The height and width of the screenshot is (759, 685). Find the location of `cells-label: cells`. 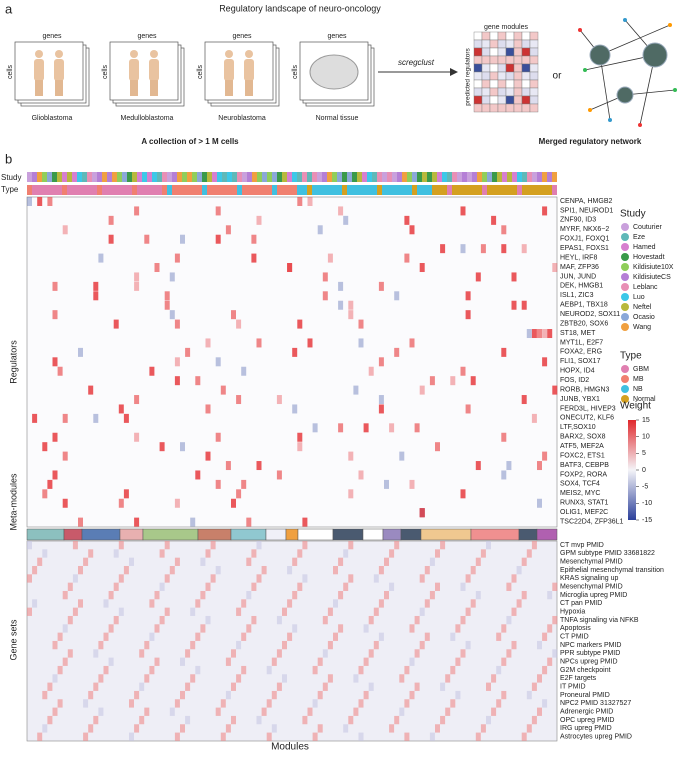

cells-label: cells is located at coordinates (10, 72).